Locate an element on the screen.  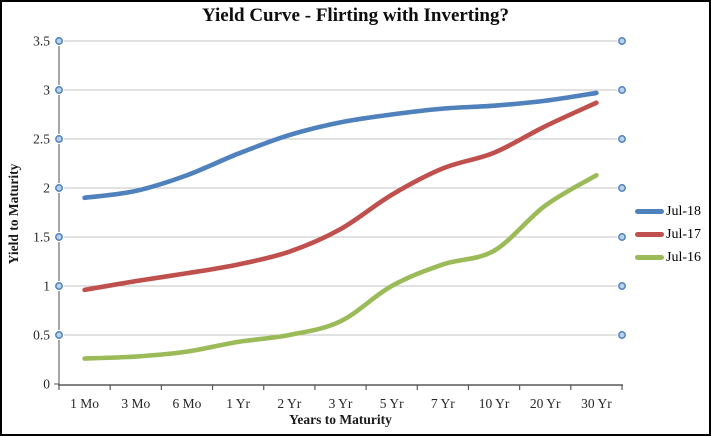
y-tick-label: 3.5 is located at coordinates (41, 41).